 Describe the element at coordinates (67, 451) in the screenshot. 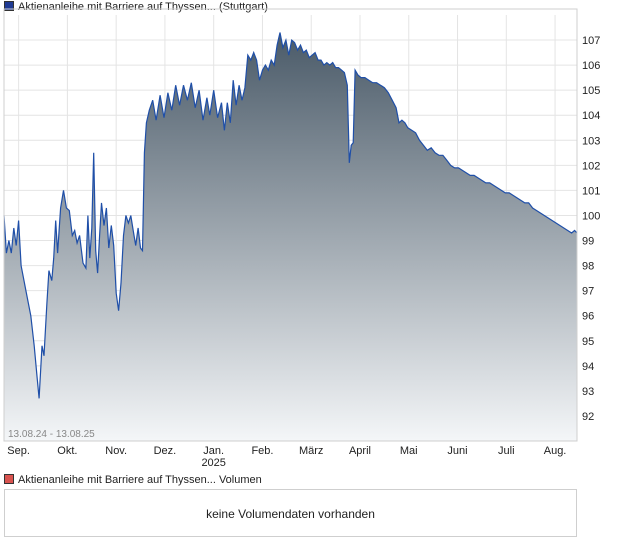

I see `x-tick-label: Okt.` at that location.